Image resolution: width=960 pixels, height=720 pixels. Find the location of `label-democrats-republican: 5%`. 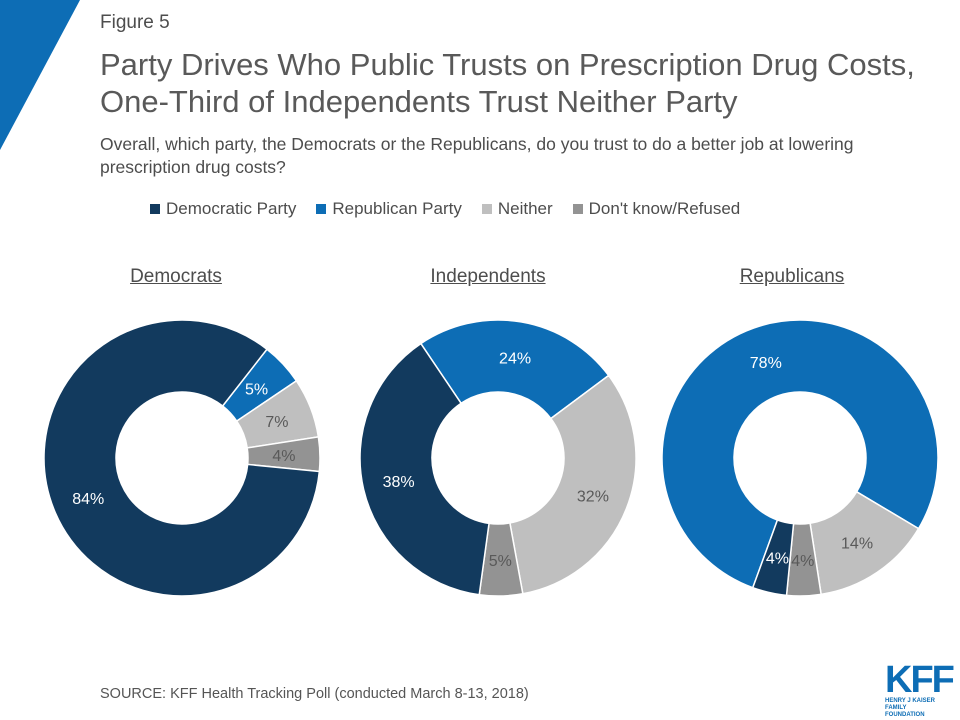

label-democrats-republican: 5% is located at coordinates (256, 389).